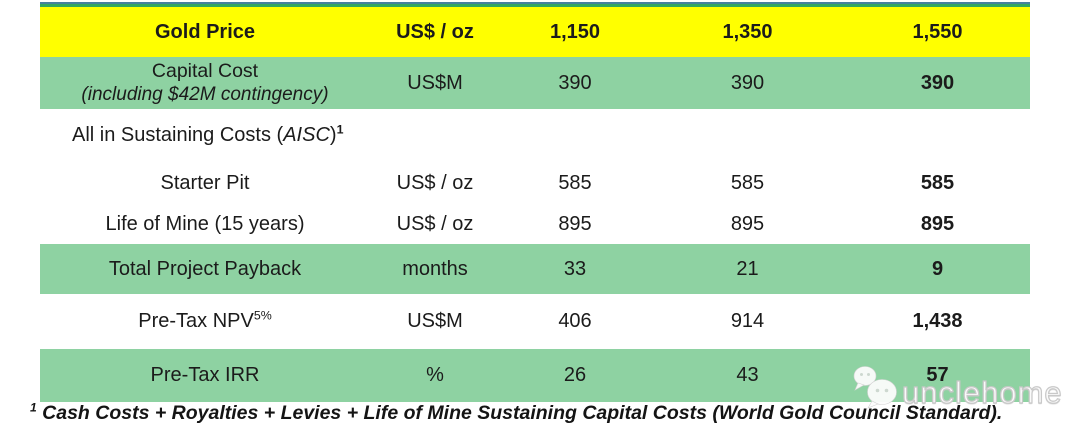 The width and height of the screenshot is (1080, 442). I want to click on header-value-1350: 1,350, so click(747, 31).